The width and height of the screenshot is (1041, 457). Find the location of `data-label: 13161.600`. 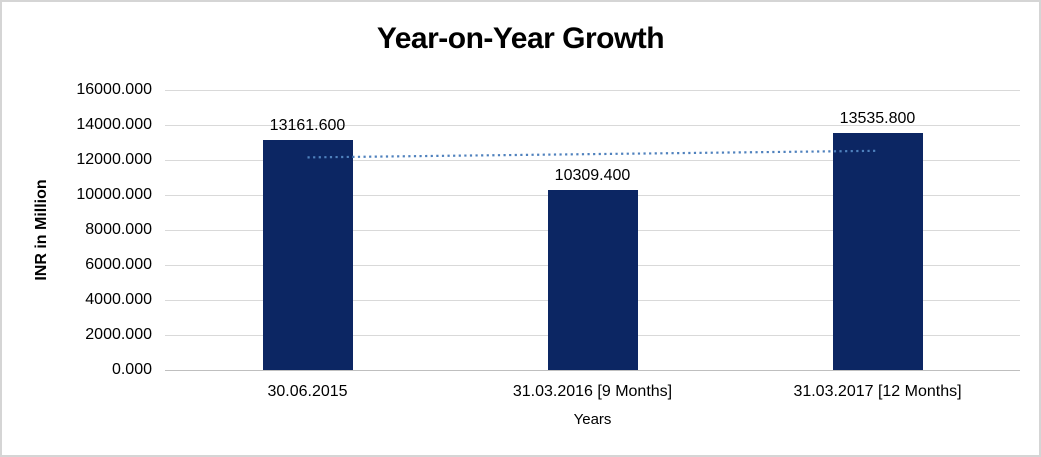

data-label: 13161.600 is located at coordinates (307, 125).